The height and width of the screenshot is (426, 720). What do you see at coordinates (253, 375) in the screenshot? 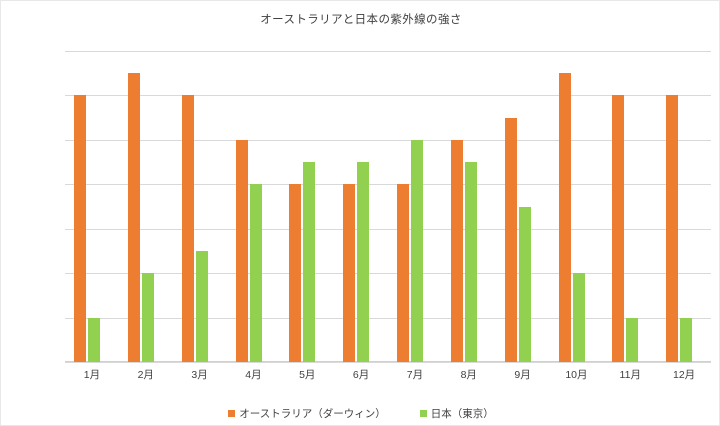
I see `x-axis-tick-label: 4月` at bounding box center [253, 375].